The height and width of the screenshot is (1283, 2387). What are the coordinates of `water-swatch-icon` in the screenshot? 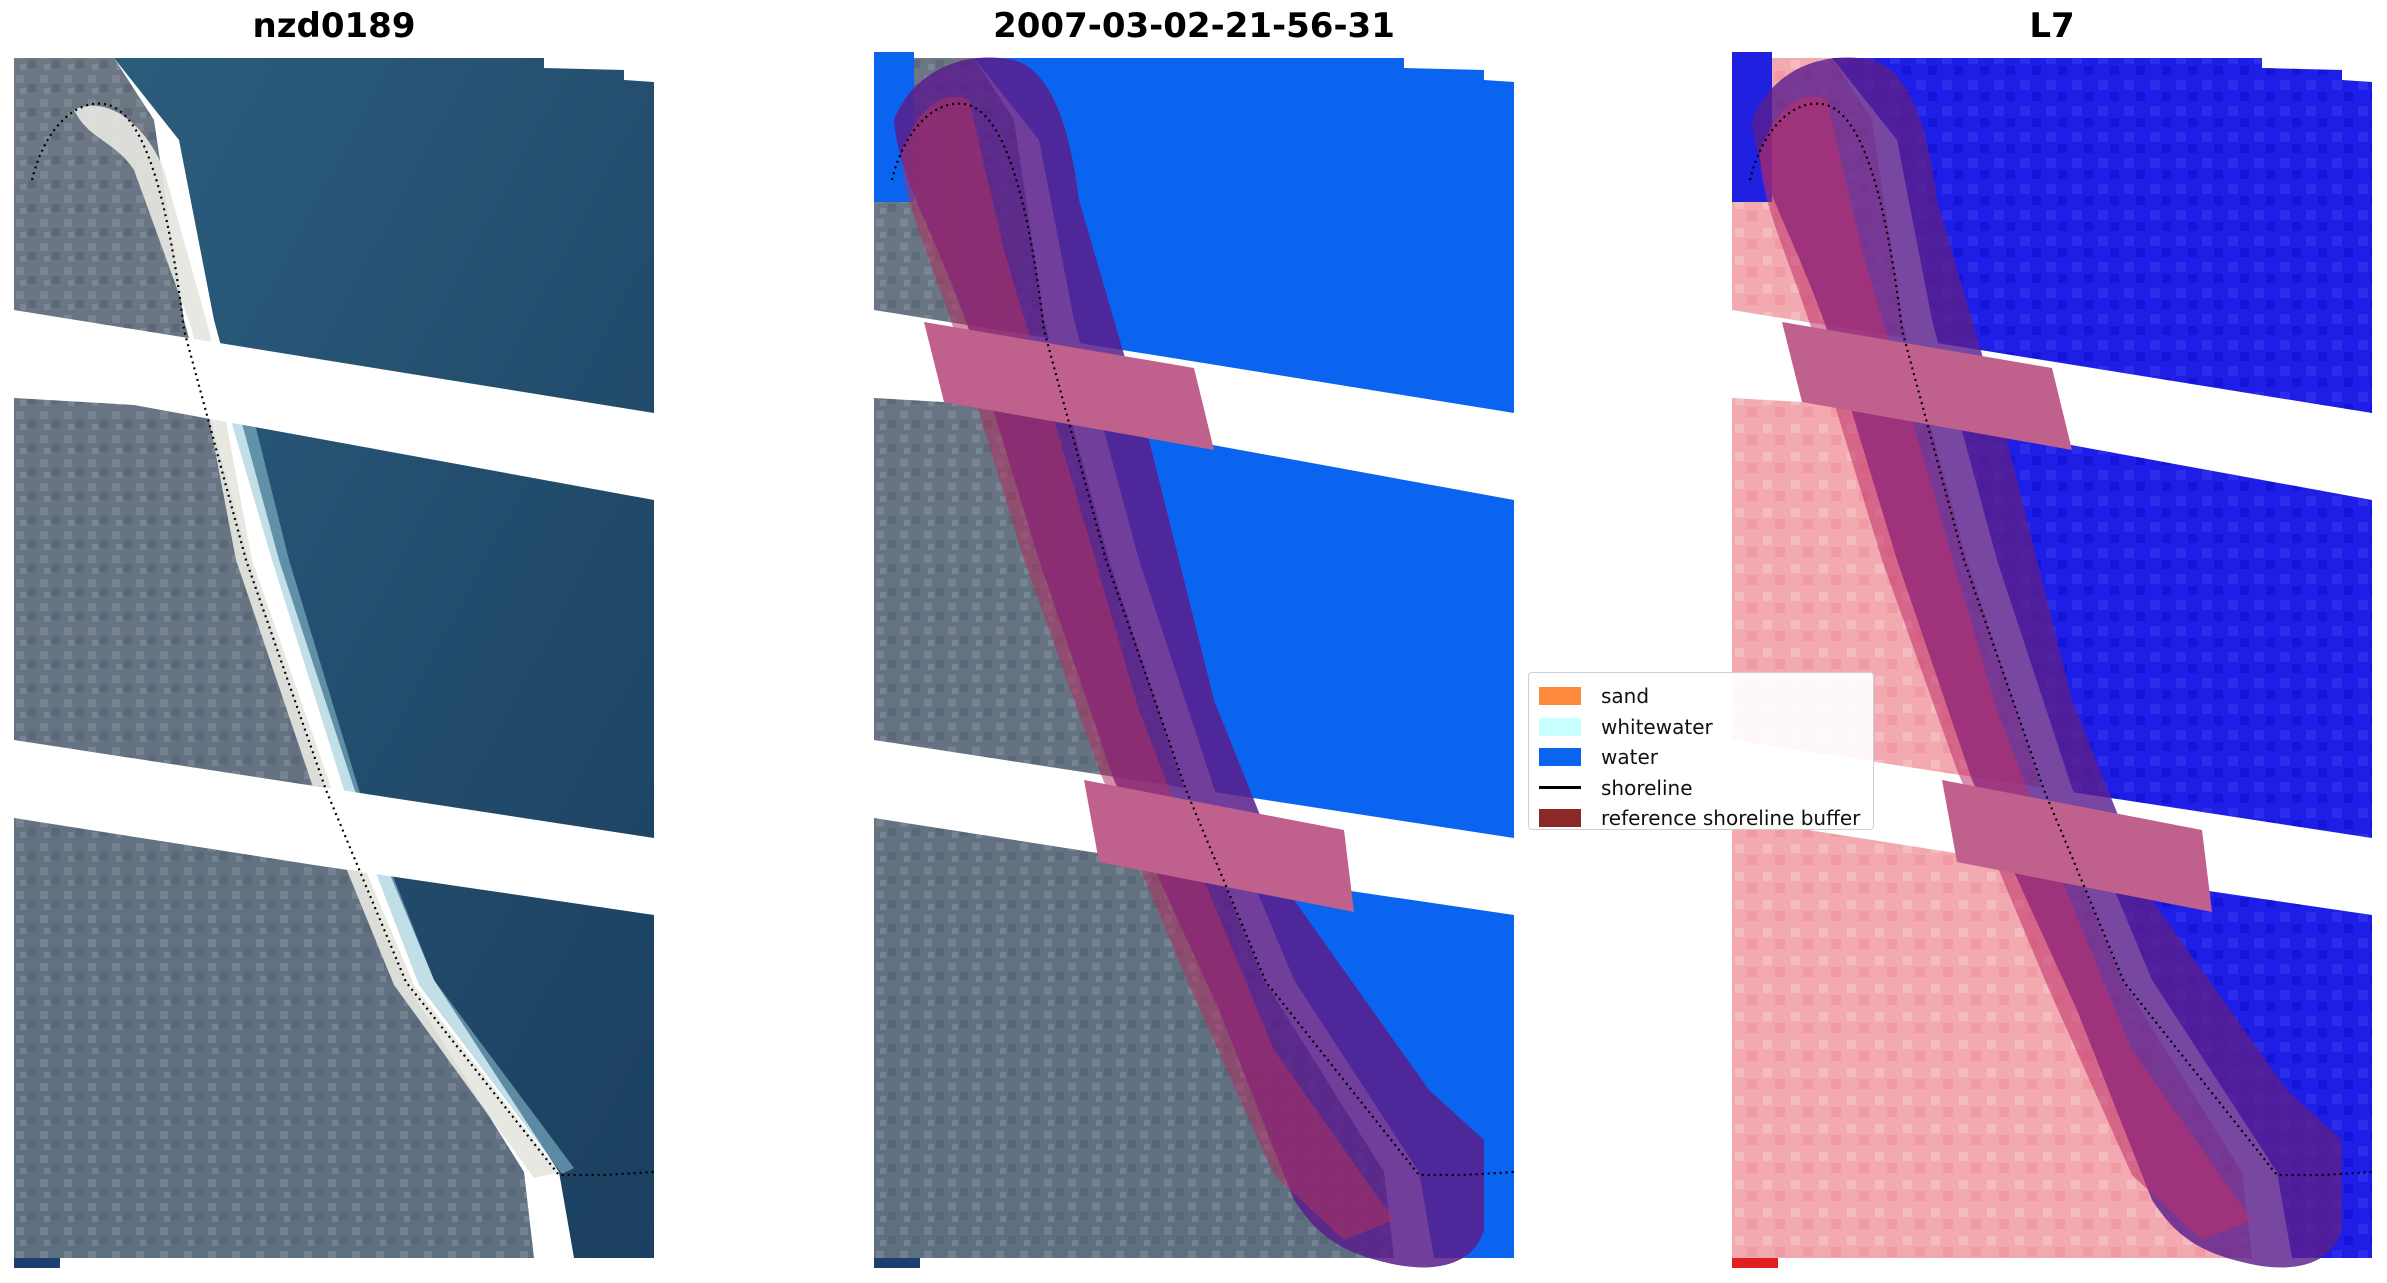 It's located at (1560, 757).